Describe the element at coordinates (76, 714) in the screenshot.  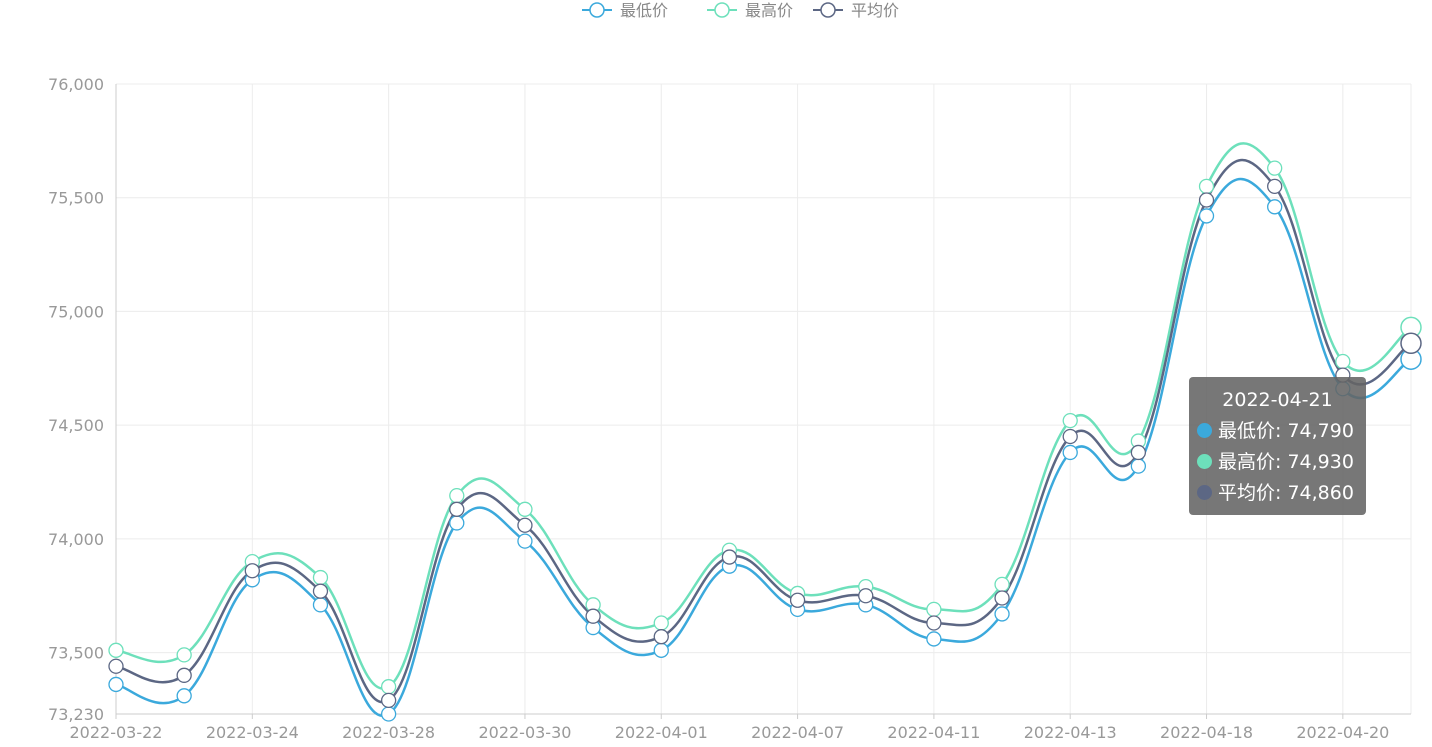
I see `y-tick-label-73230: 73,230` at that location.